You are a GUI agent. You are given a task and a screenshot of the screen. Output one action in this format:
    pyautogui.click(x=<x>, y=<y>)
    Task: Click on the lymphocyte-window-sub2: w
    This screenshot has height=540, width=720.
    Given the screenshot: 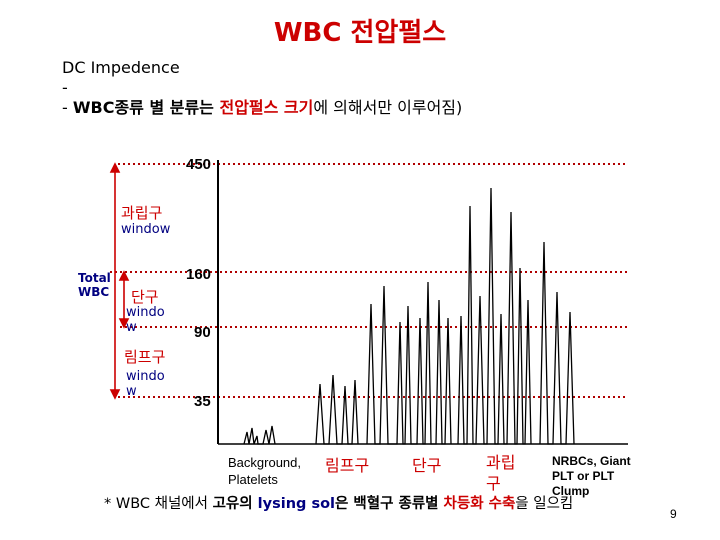 What is the action you would take?
    pyautogui.click(x=131, y=391)
    